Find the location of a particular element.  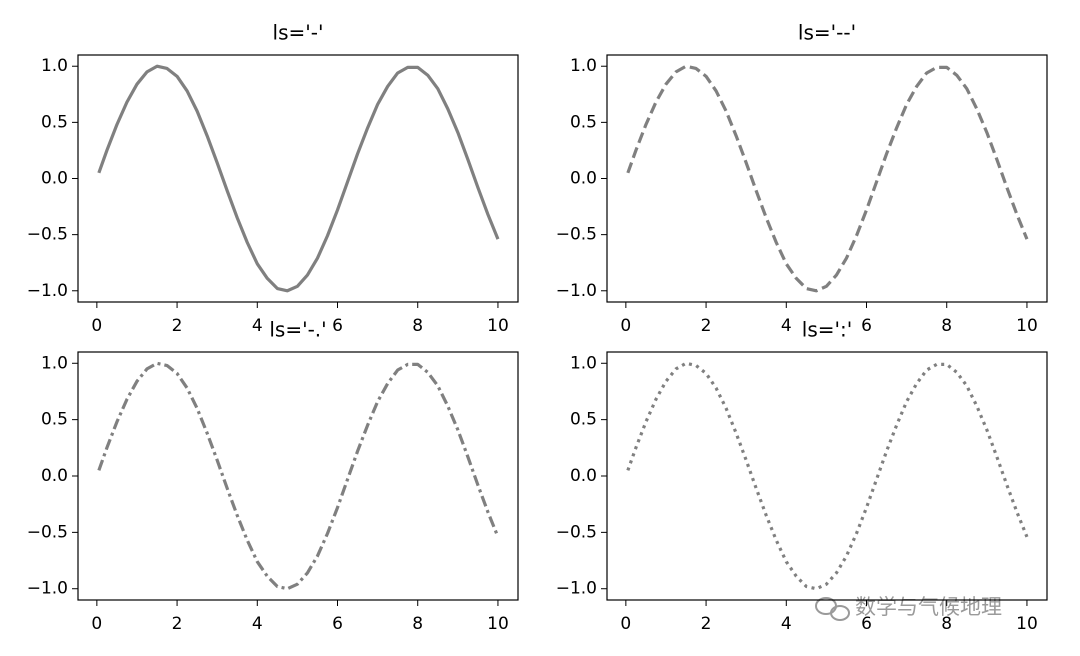

subplot-title: ls='--' is located at coordinates (827, 33).